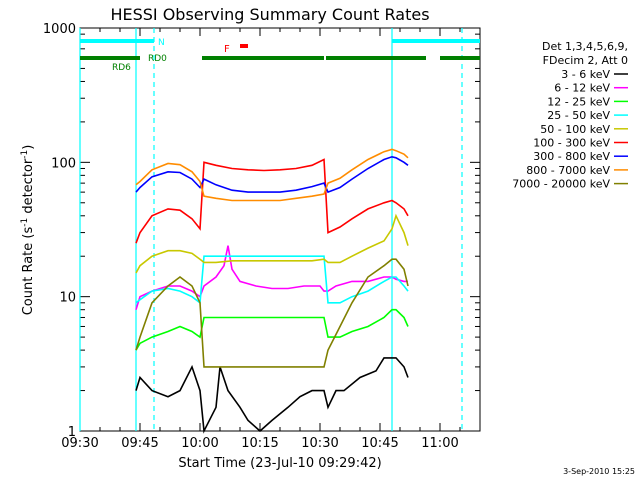 Image resolution: width=640 pixels, height=480 pixels. Describe the element at coordinates (582, 88) in the screenshot. I see `legend-entry-label: 6 - 12 keV` at that location.